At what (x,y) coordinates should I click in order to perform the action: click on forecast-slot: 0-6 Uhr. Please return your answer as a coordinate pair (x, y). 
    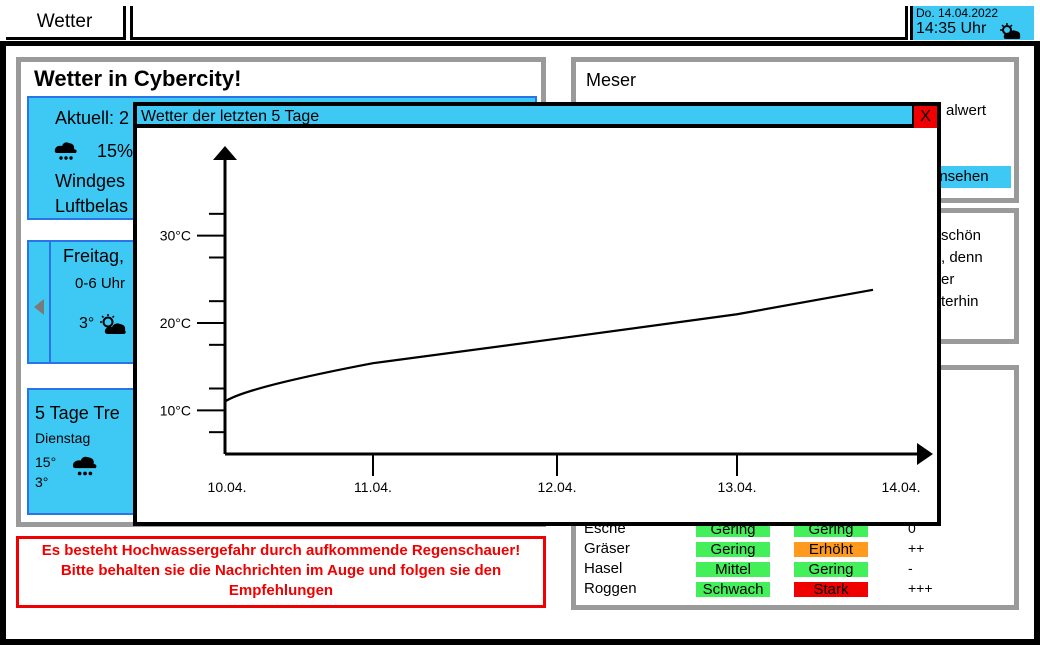
    Looking at the image, I should click on (100, 283).